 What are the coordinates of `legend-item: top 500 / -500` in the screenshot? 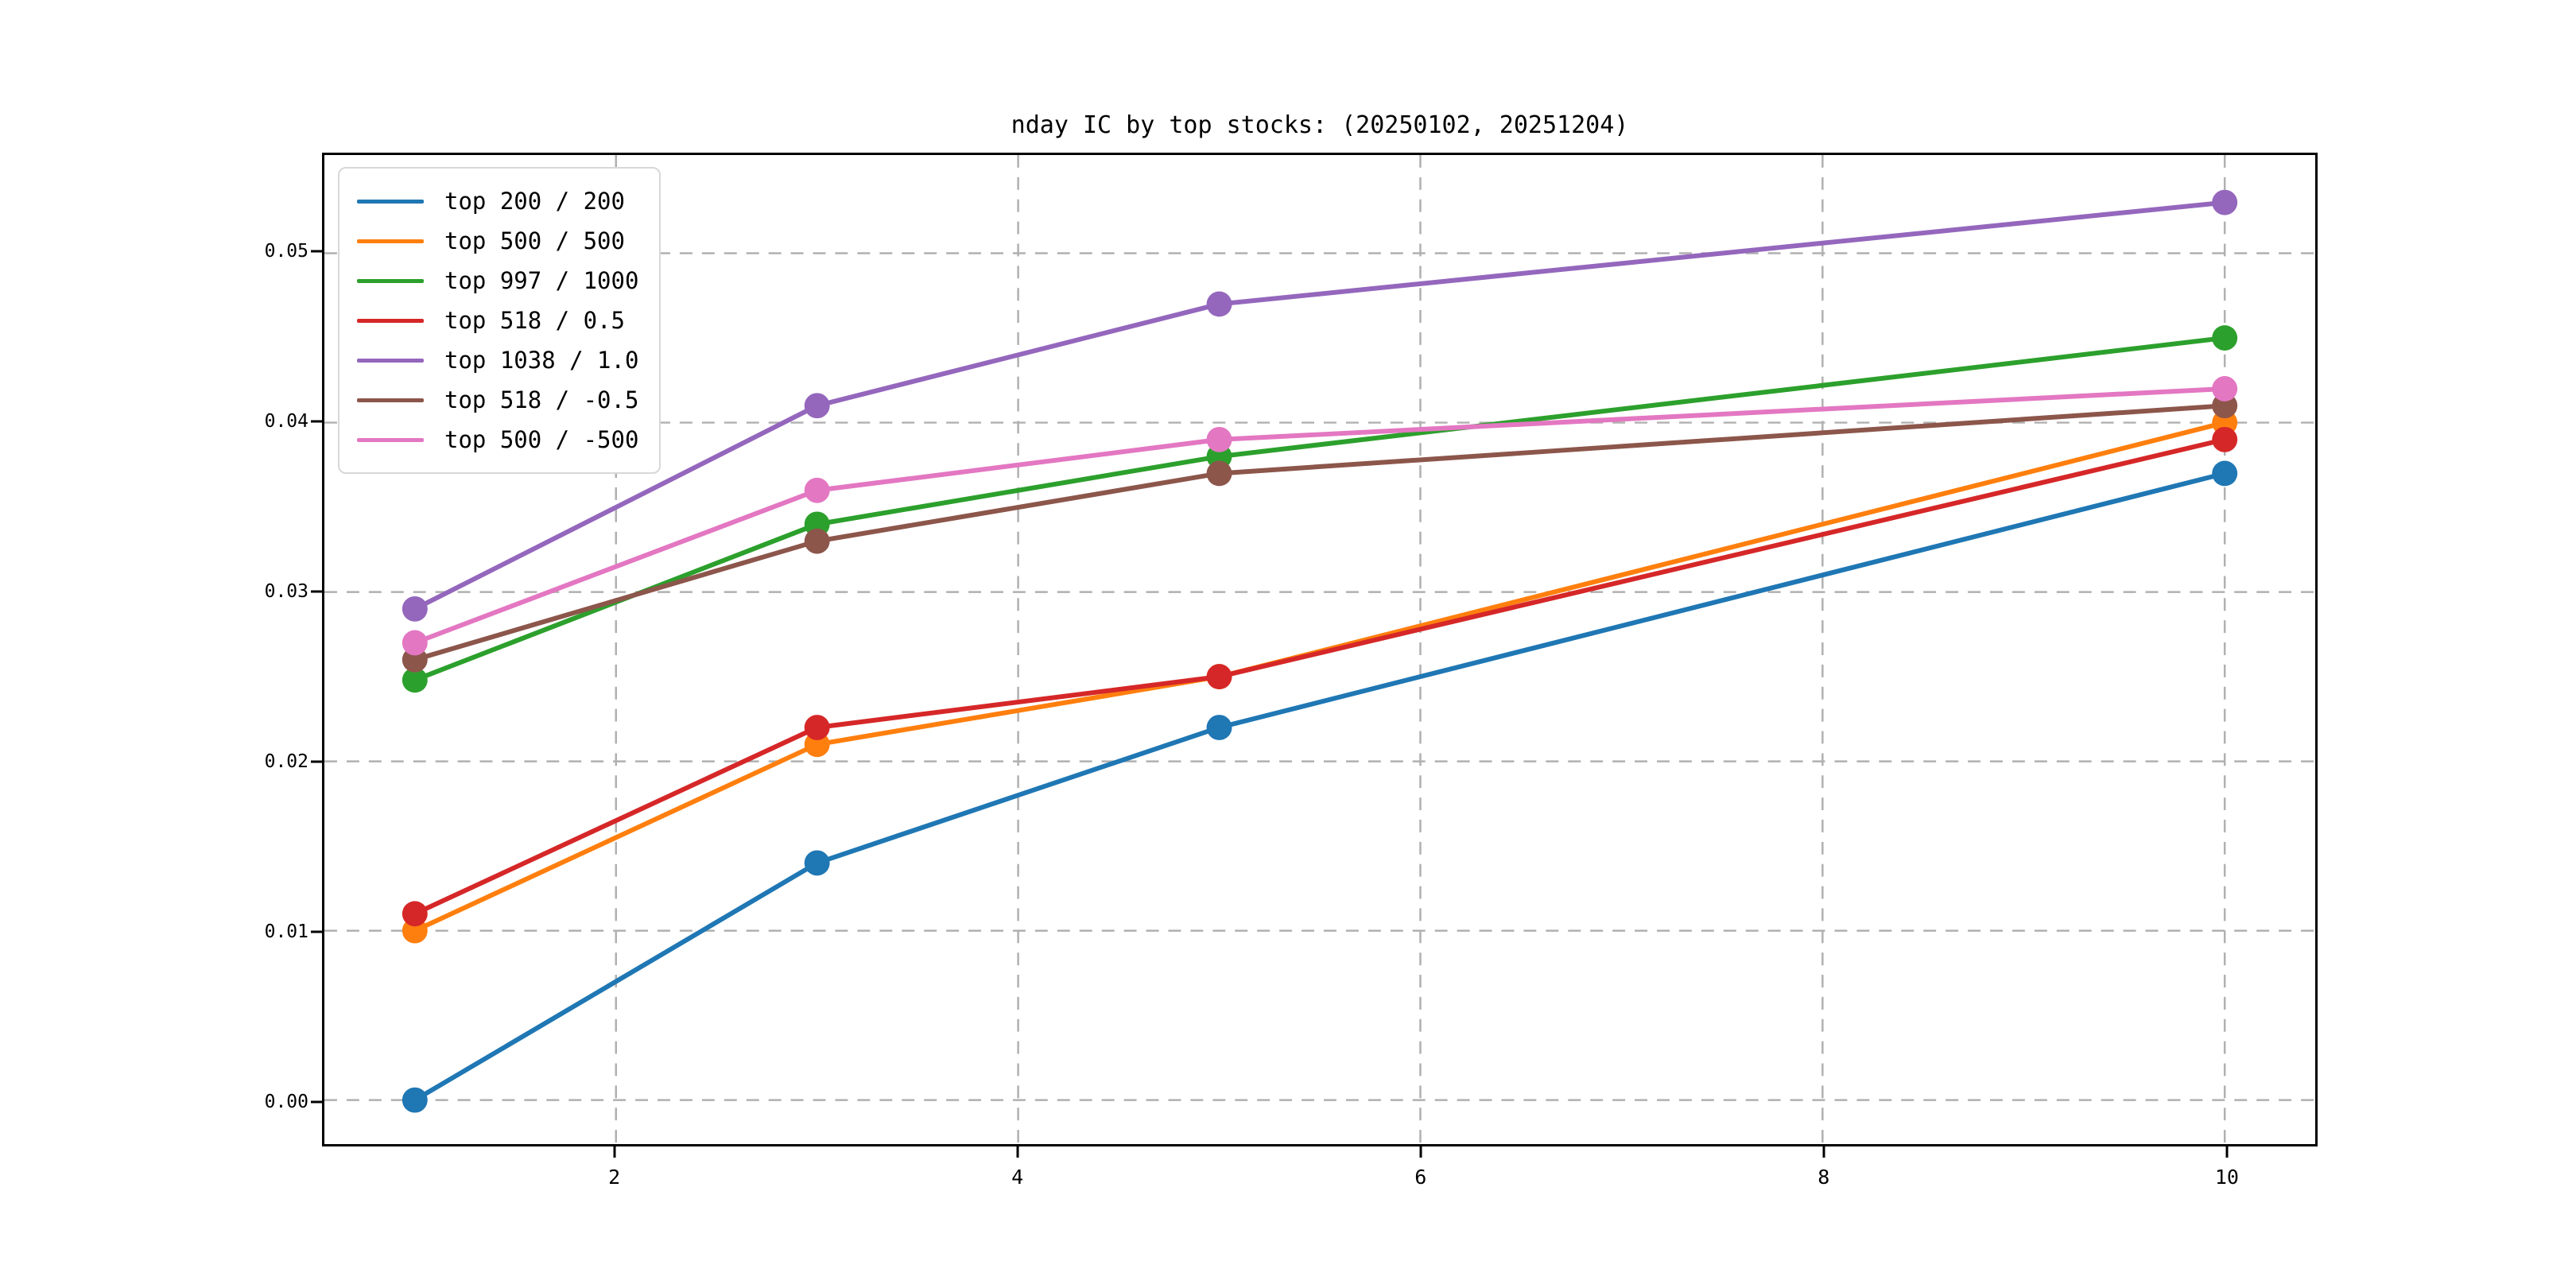 It's located at (498, 440).